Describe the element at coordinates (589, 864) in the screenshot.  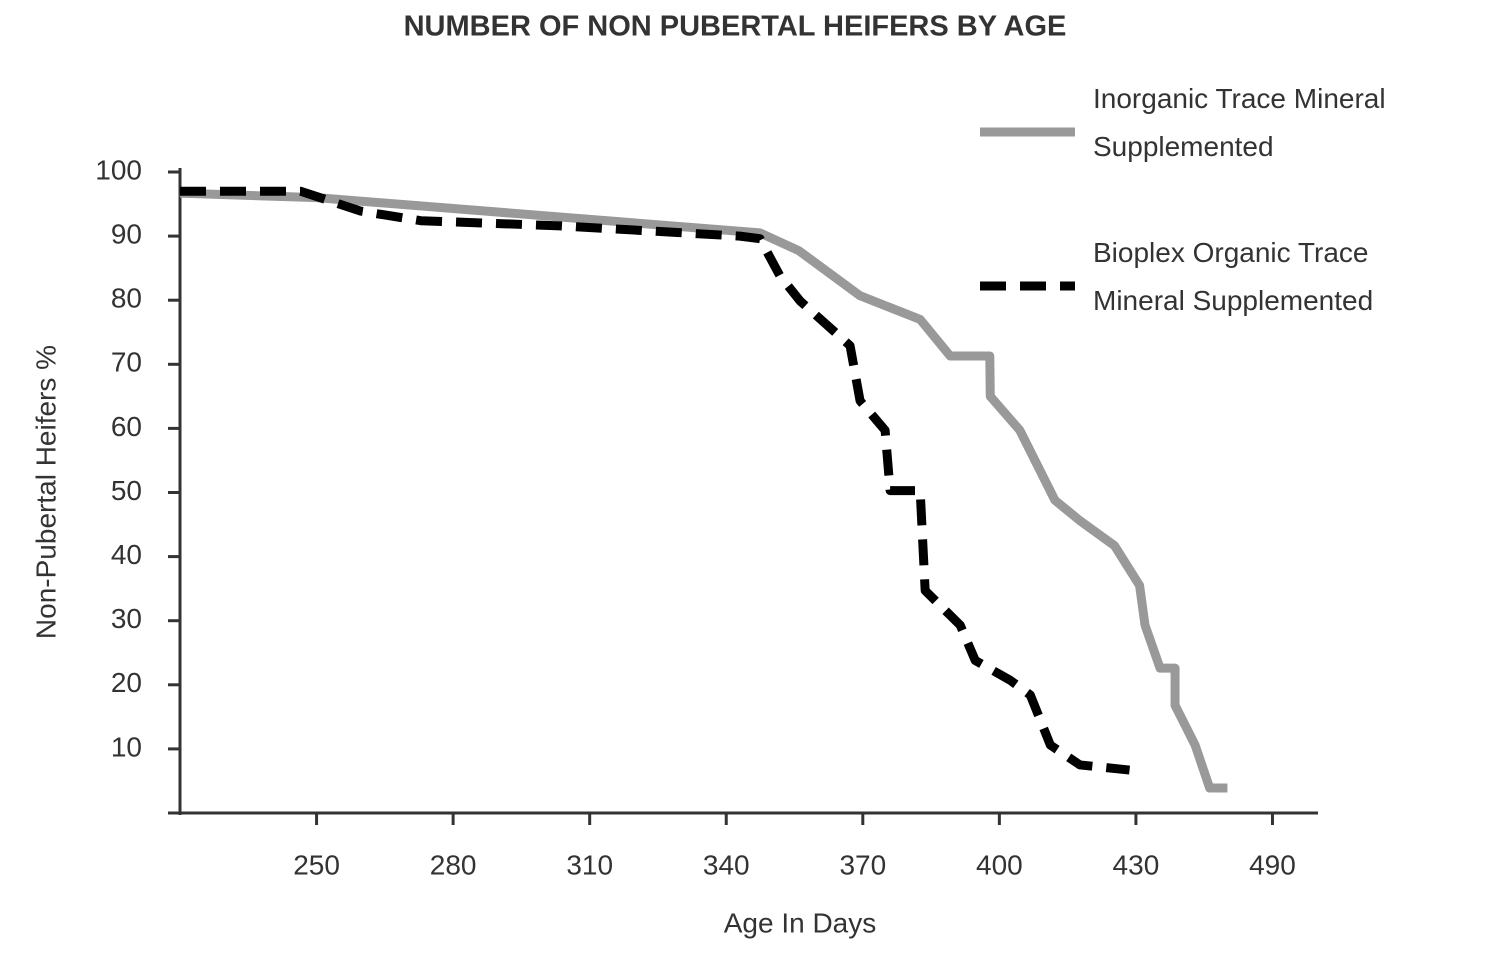
I see `x-tick-label: 310` at that location.